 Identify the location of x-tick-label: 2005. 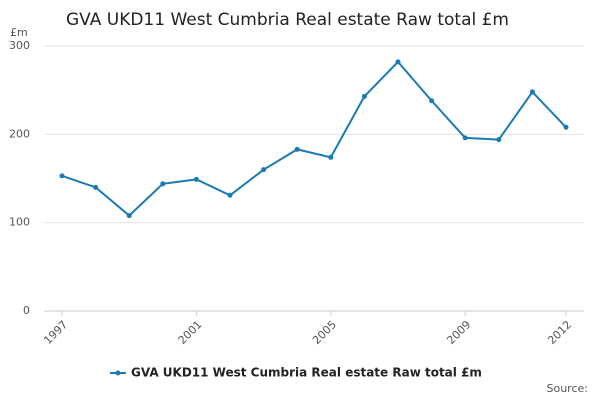
(324, 332).